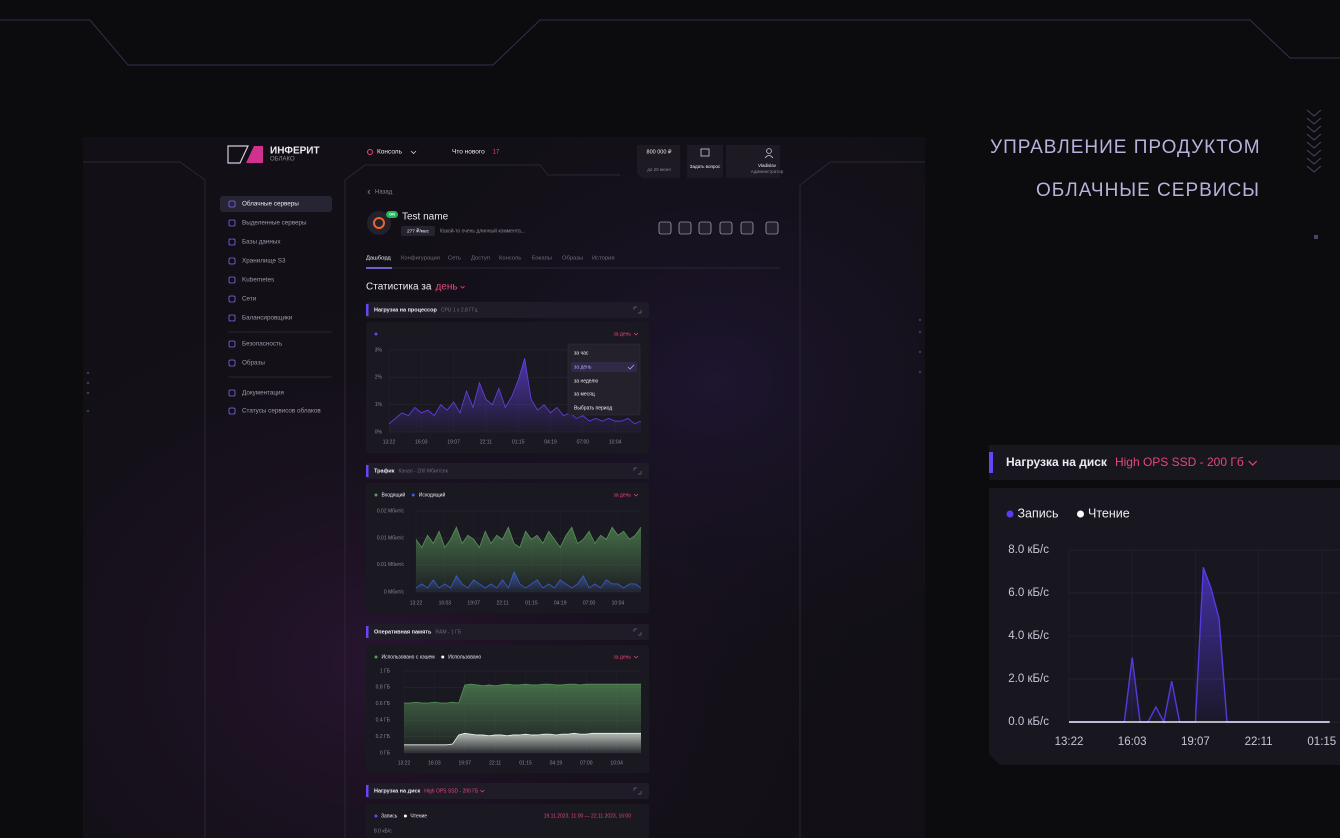 The height and width of the screenshot is (838, 1340). Describe the element at coordinates (767, 171) in the screenshot. I see `user-role: Администратор` at that location.